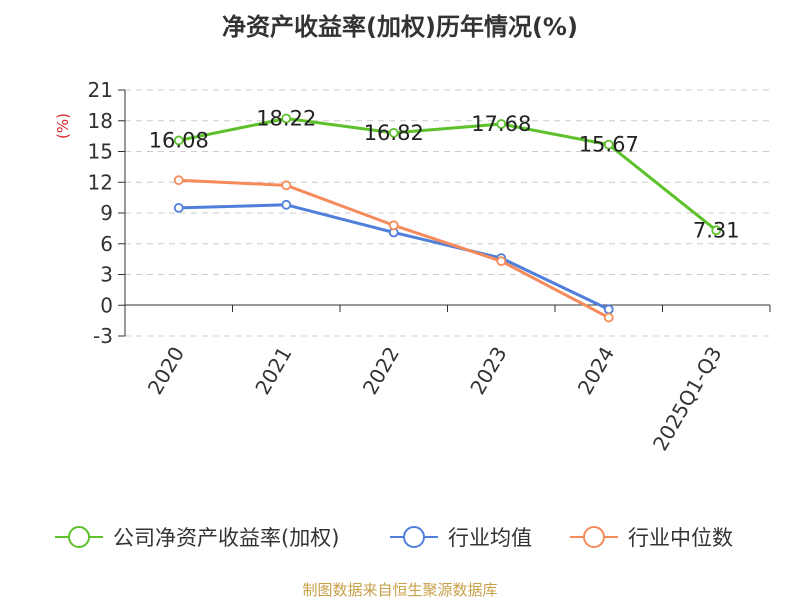 The image size is (800, 600). I want to click on y-tick-label: 9, so click(106, 213).